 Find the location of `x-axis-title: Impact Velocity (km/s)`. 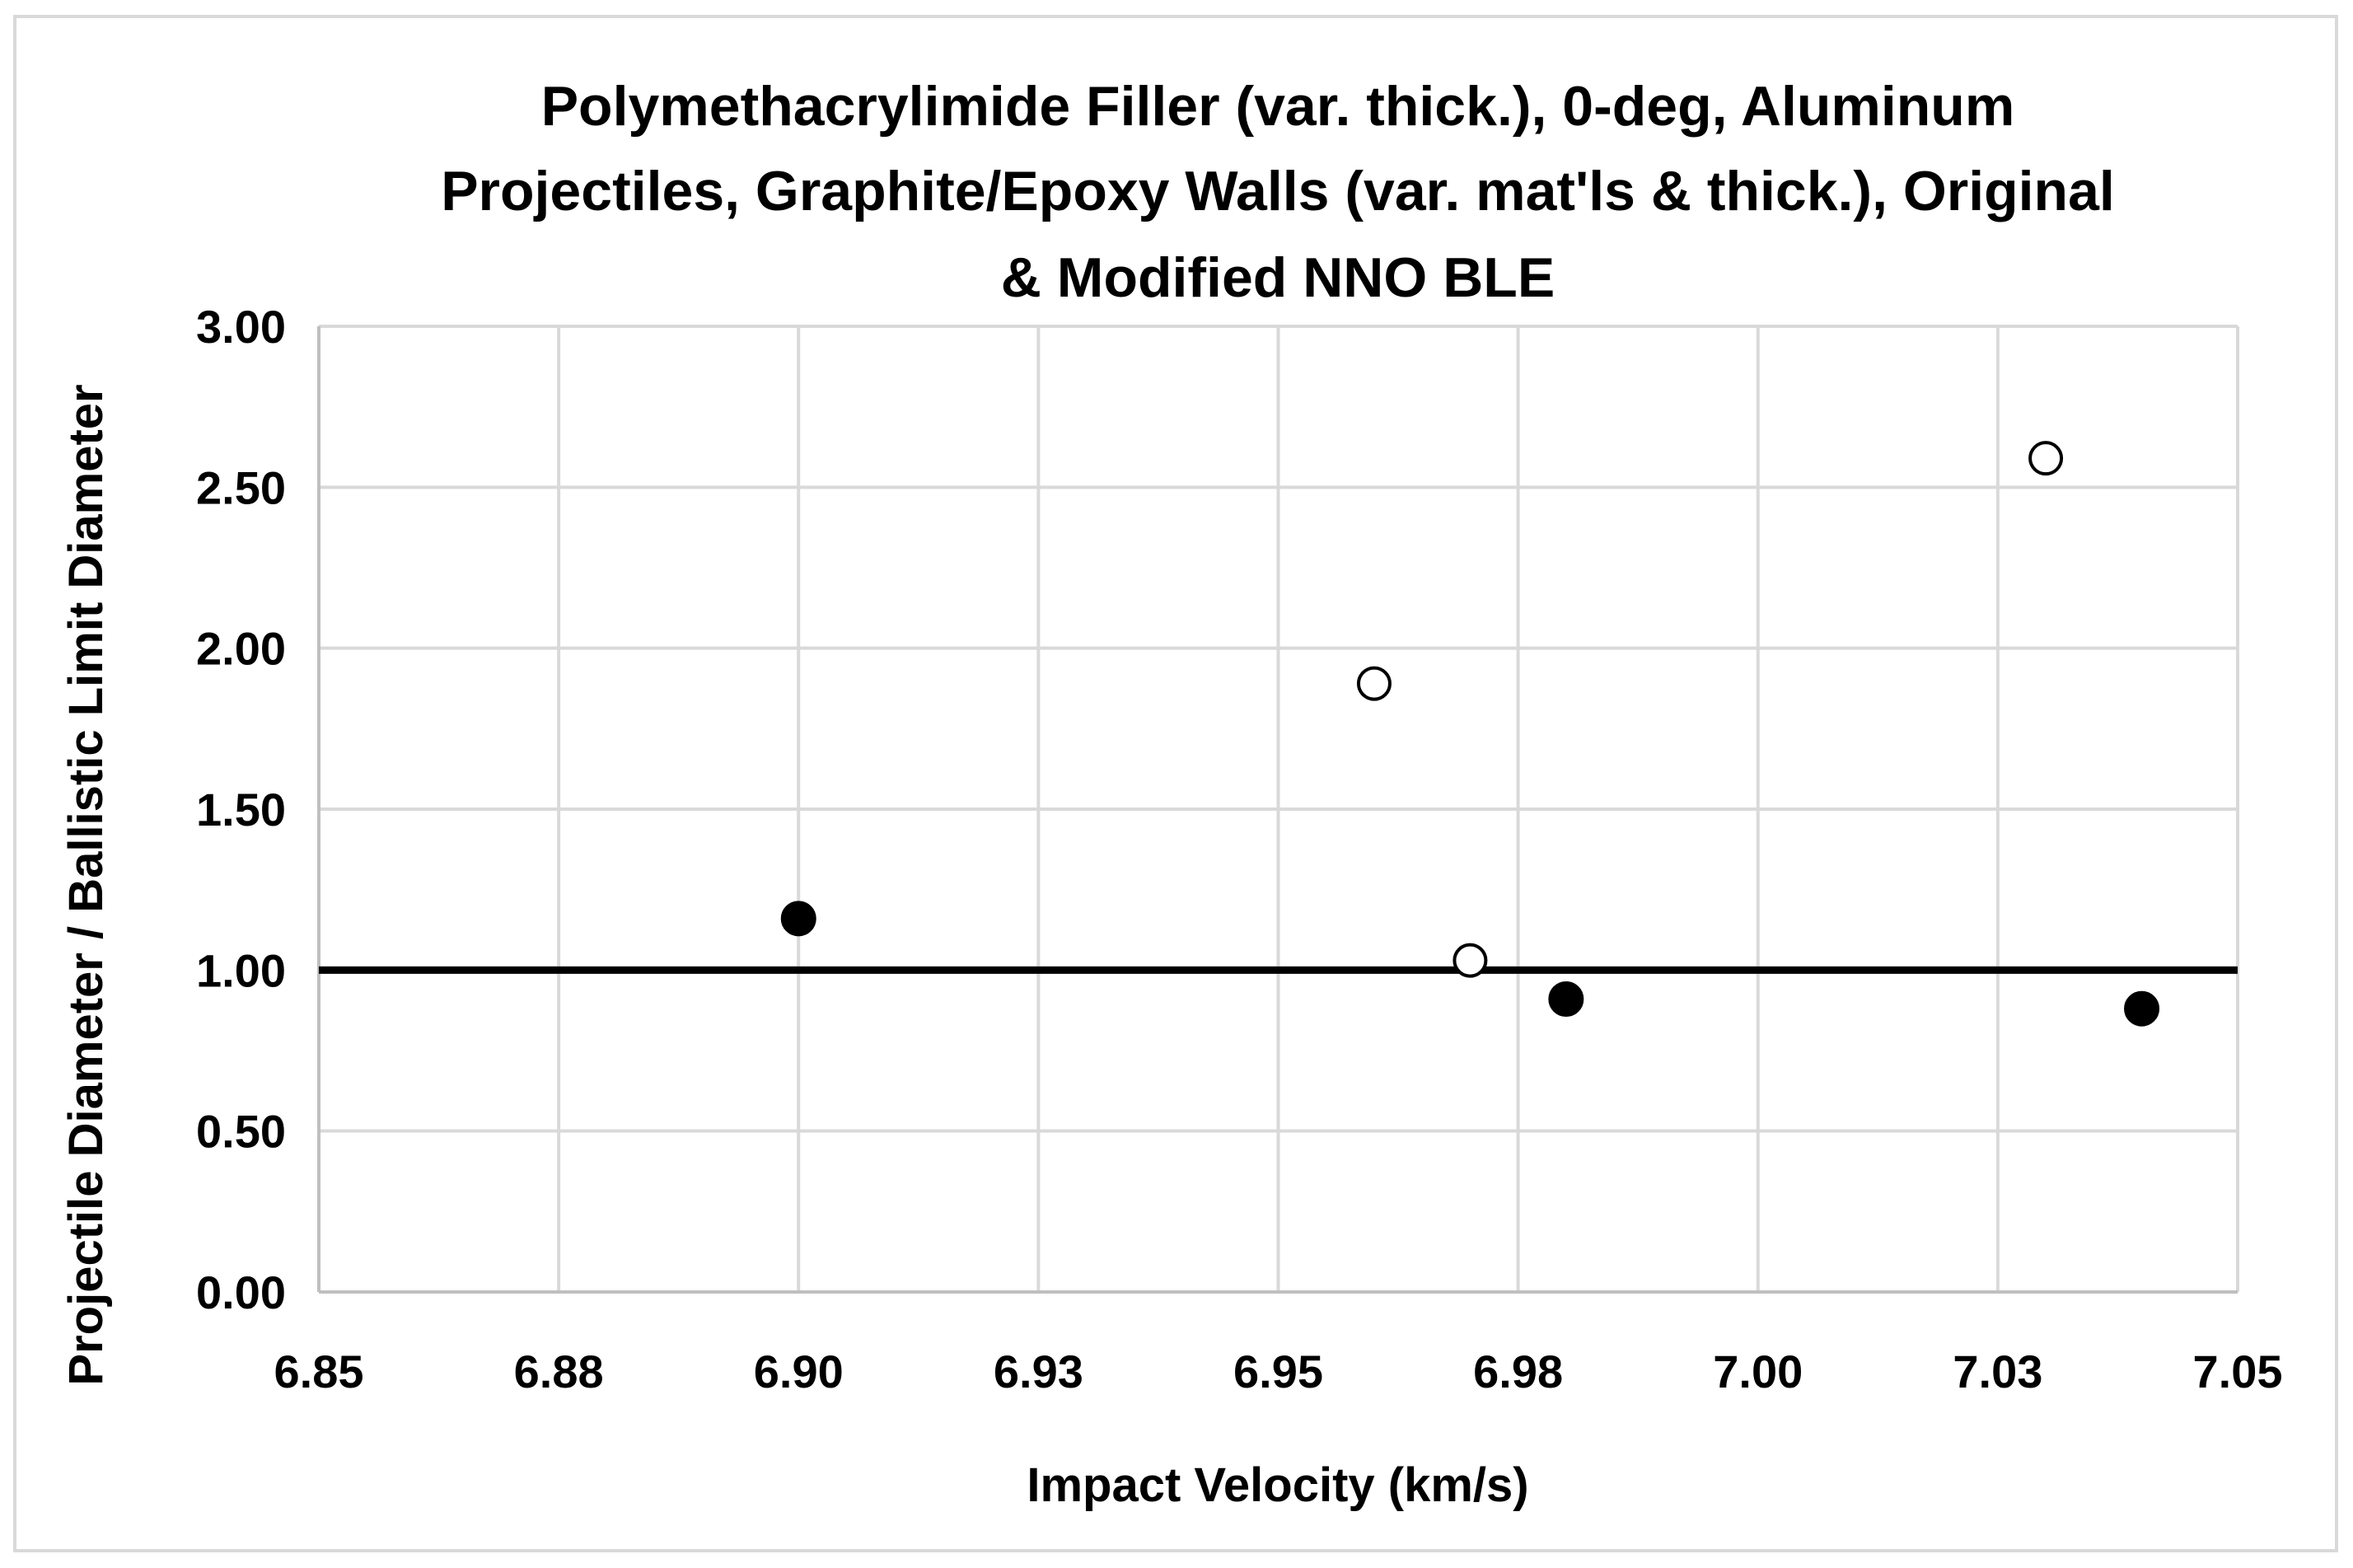

x-axis-title: Impact Velocity (km/s) is located at coordinates (1277, 1485).